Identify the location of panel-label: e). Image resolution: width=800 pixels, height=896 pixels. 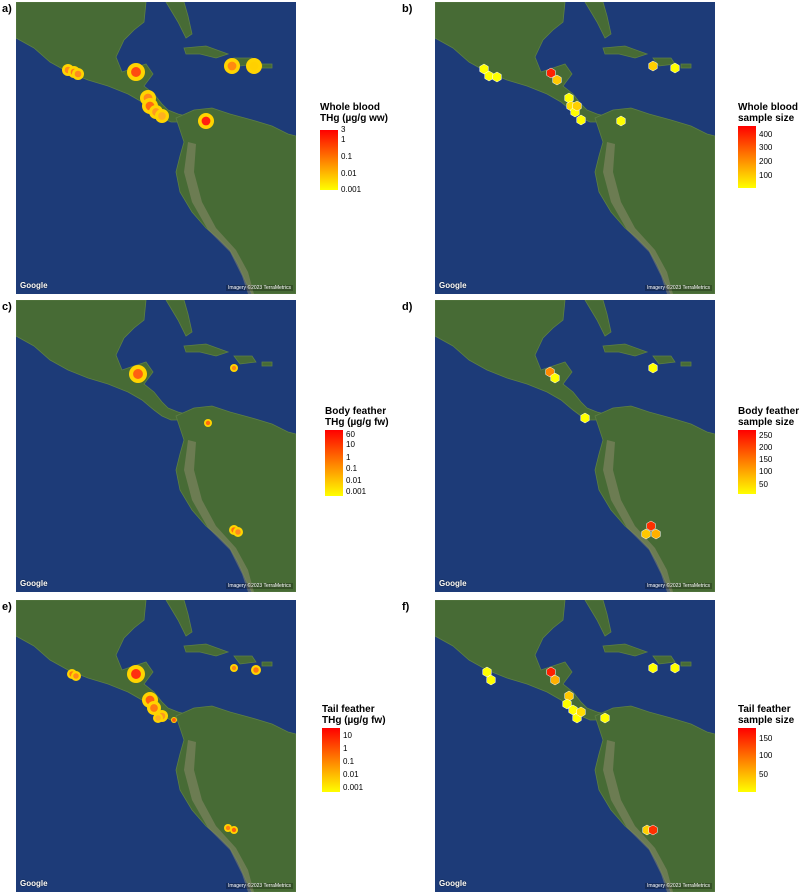
(7, 607).